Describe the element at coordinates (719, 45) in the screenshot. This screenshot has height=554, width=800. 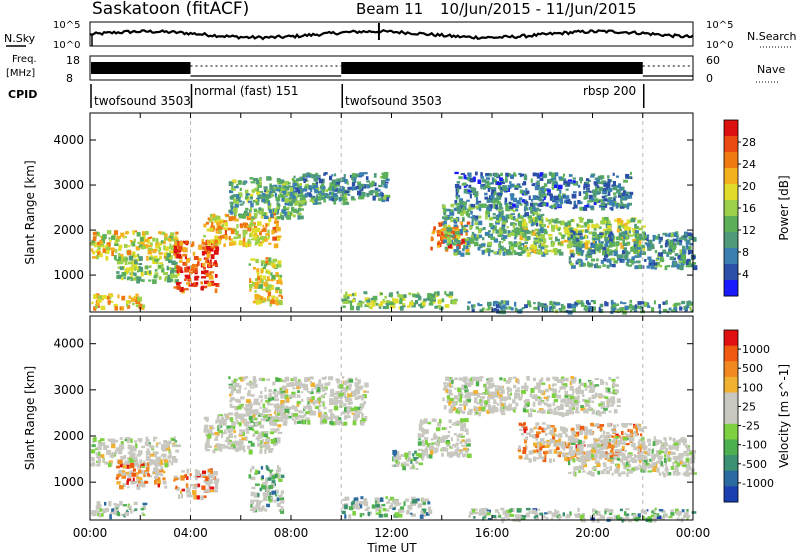
I see `noise-right-tick-low: 10^0` at that location.